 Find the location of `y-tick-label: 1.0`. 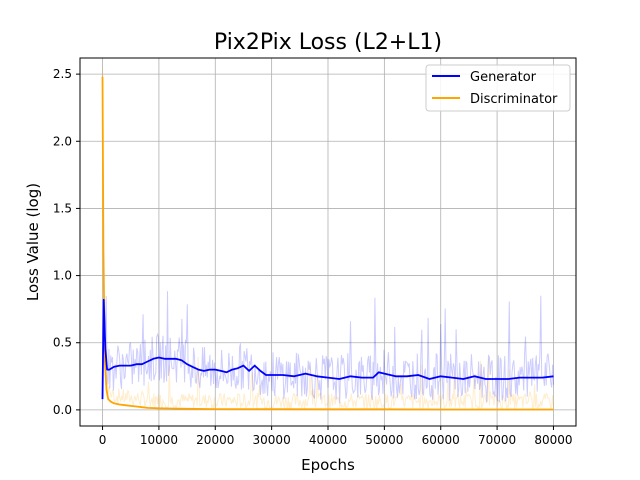

y-tick-label: 1.0 is located at coordinates (62, 276).